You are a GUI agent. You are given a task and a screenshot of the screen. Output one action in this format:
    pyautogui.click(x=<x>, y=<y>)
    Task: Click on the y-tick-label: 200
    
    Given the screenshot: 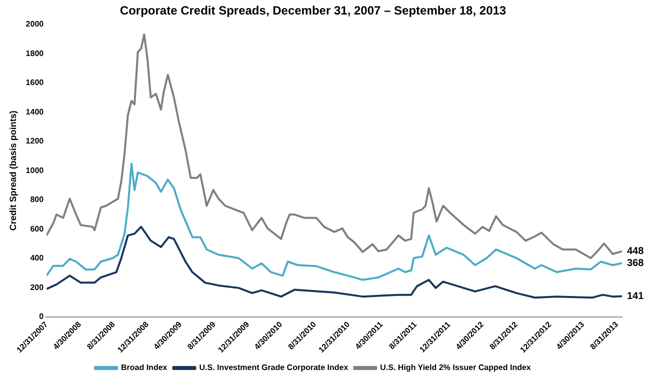 What is the action you would take?
    pyautogui.click(x=37, y=287)
    